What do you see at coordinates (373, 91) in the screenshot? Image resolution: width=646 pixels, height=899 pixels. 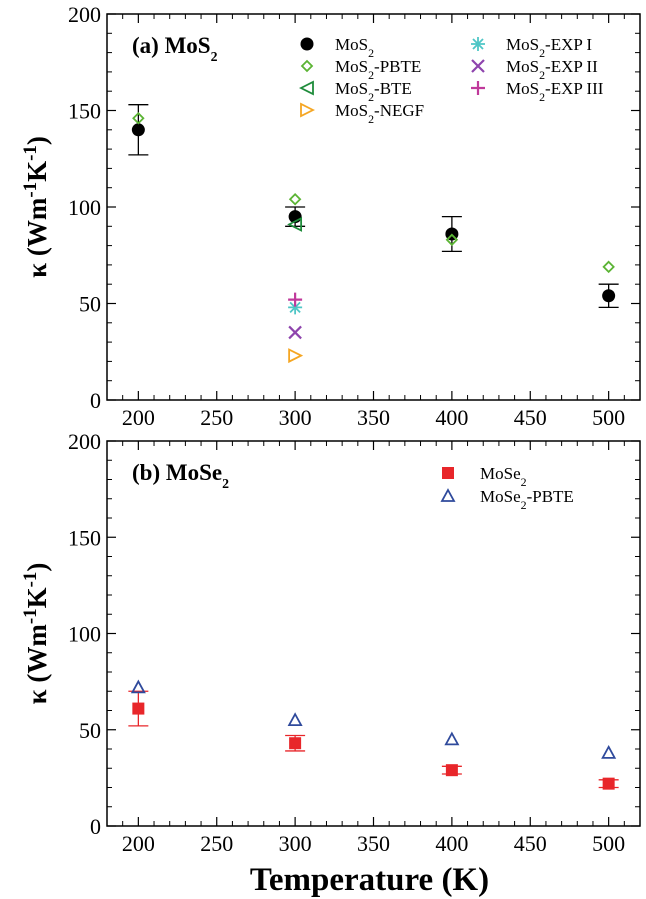 I see `legend-label: MoS2-BTE` at bounding box center [373, 91].